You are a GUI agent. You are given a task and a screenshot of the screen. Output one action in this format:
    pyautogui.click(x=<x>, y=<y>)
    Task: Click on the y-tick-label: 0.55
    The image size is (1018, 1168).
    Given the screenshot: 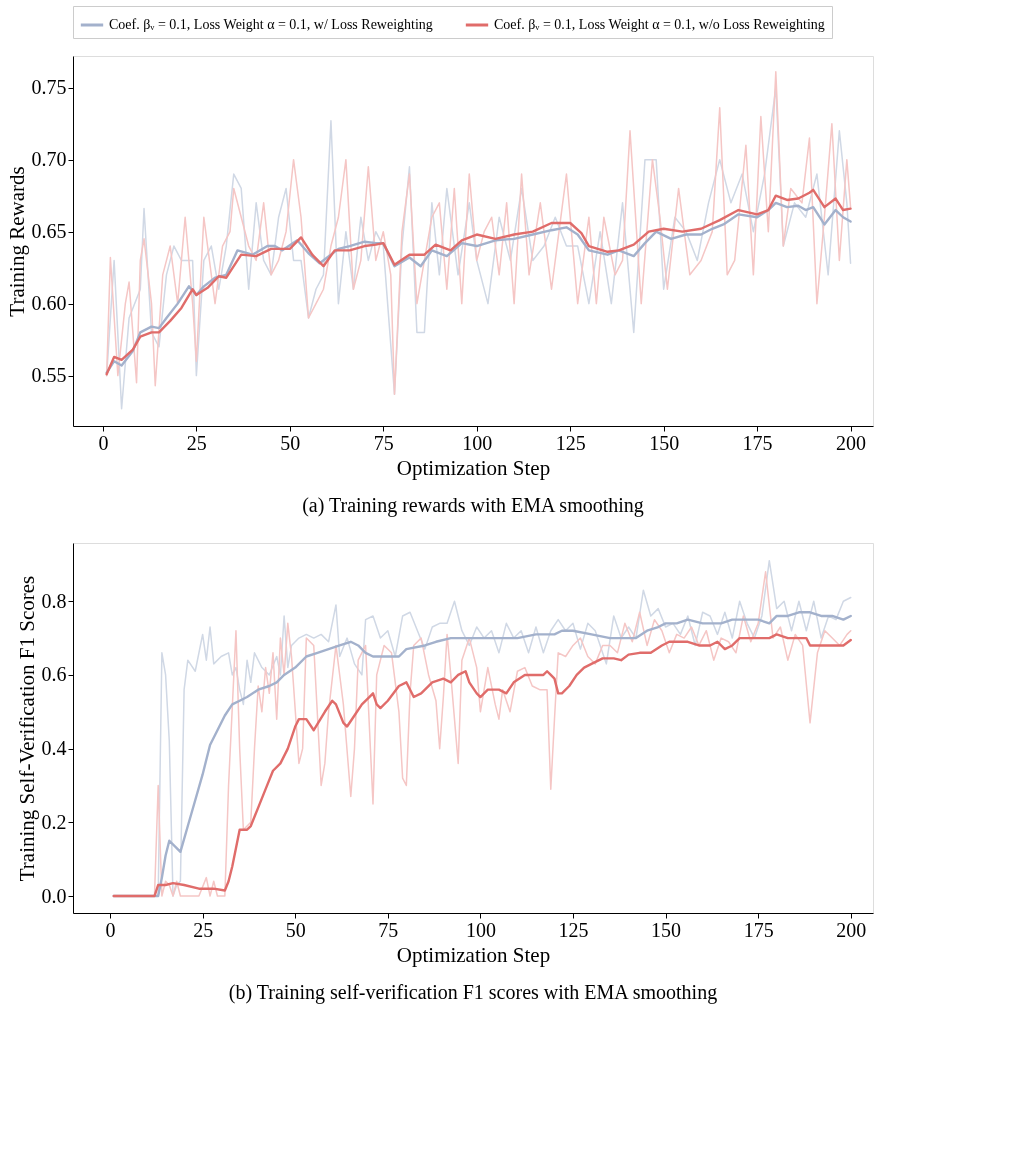 What is the action you would take?
    pyautogui.click(x=49, y=375)
    